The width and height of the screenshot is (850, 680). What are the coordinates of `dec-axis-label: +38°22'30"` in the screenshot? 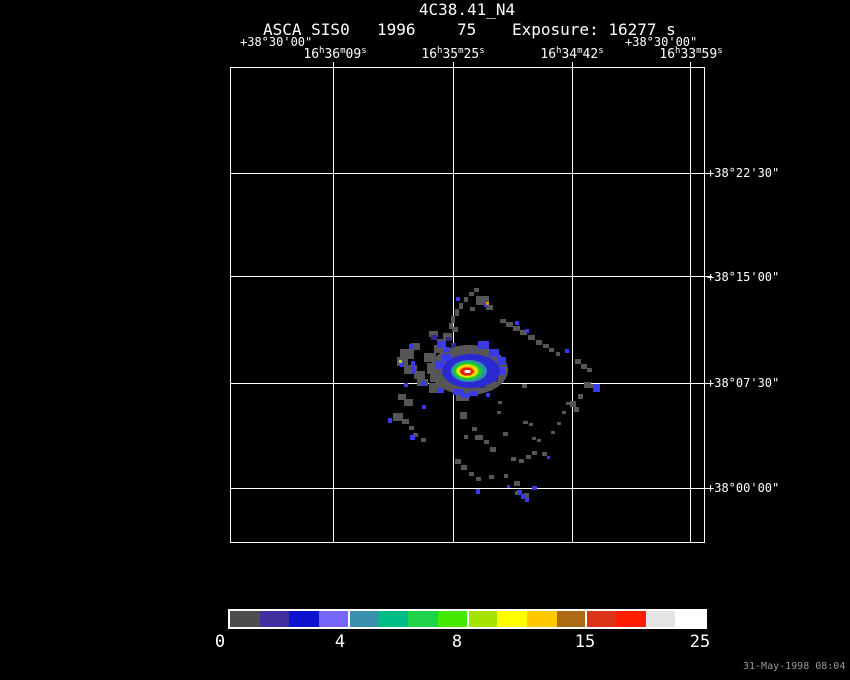 It's located at (743, 173).